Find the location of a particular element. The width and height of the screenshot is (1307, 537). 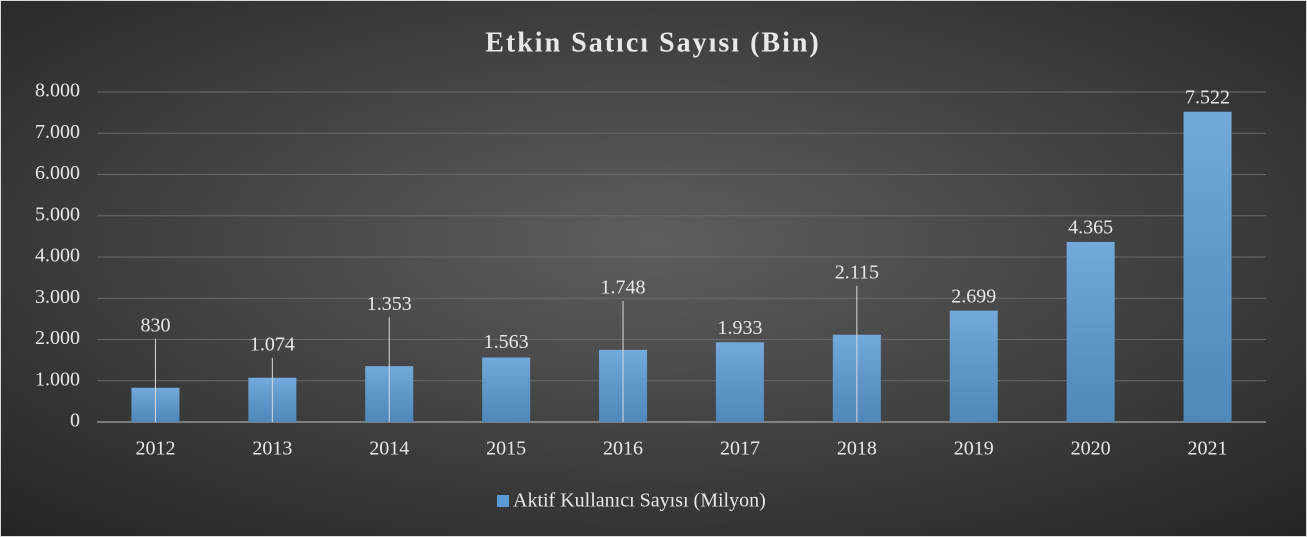

x-tick-label: 2019 is located at coordinates (974, 449).